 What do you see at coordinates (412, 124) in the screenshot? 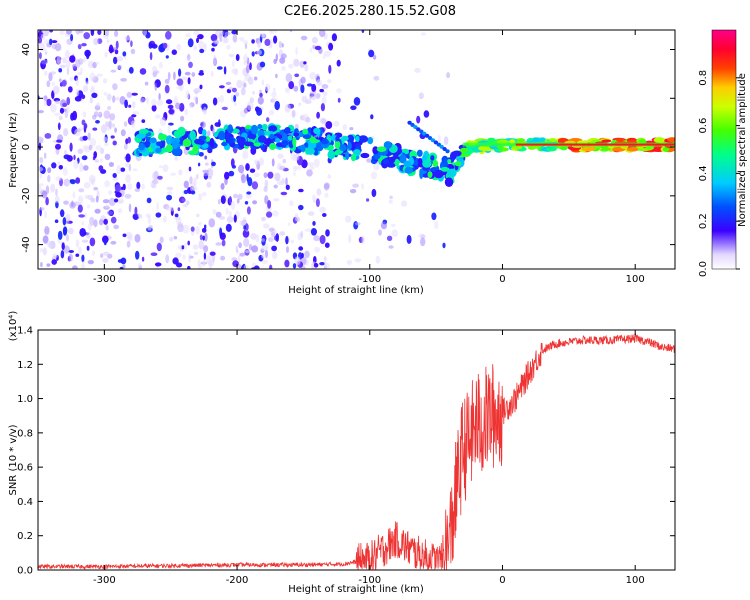
I see `heatmap-spur` at bounding box center [412, 124].